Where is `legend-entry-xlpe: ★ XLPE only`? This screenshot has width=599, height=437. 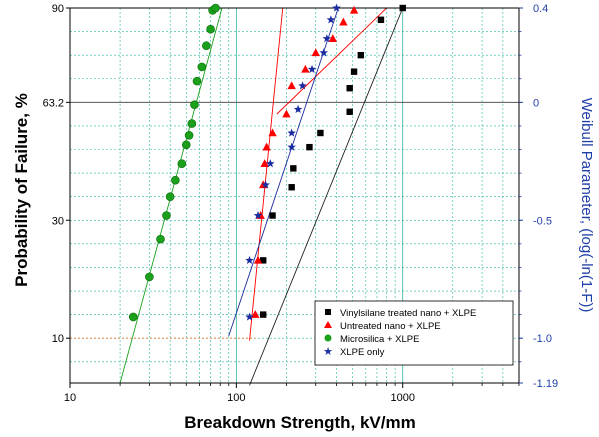 legend-entry-xlpe: ★ XLPE only is located at coordinates (354, 351).